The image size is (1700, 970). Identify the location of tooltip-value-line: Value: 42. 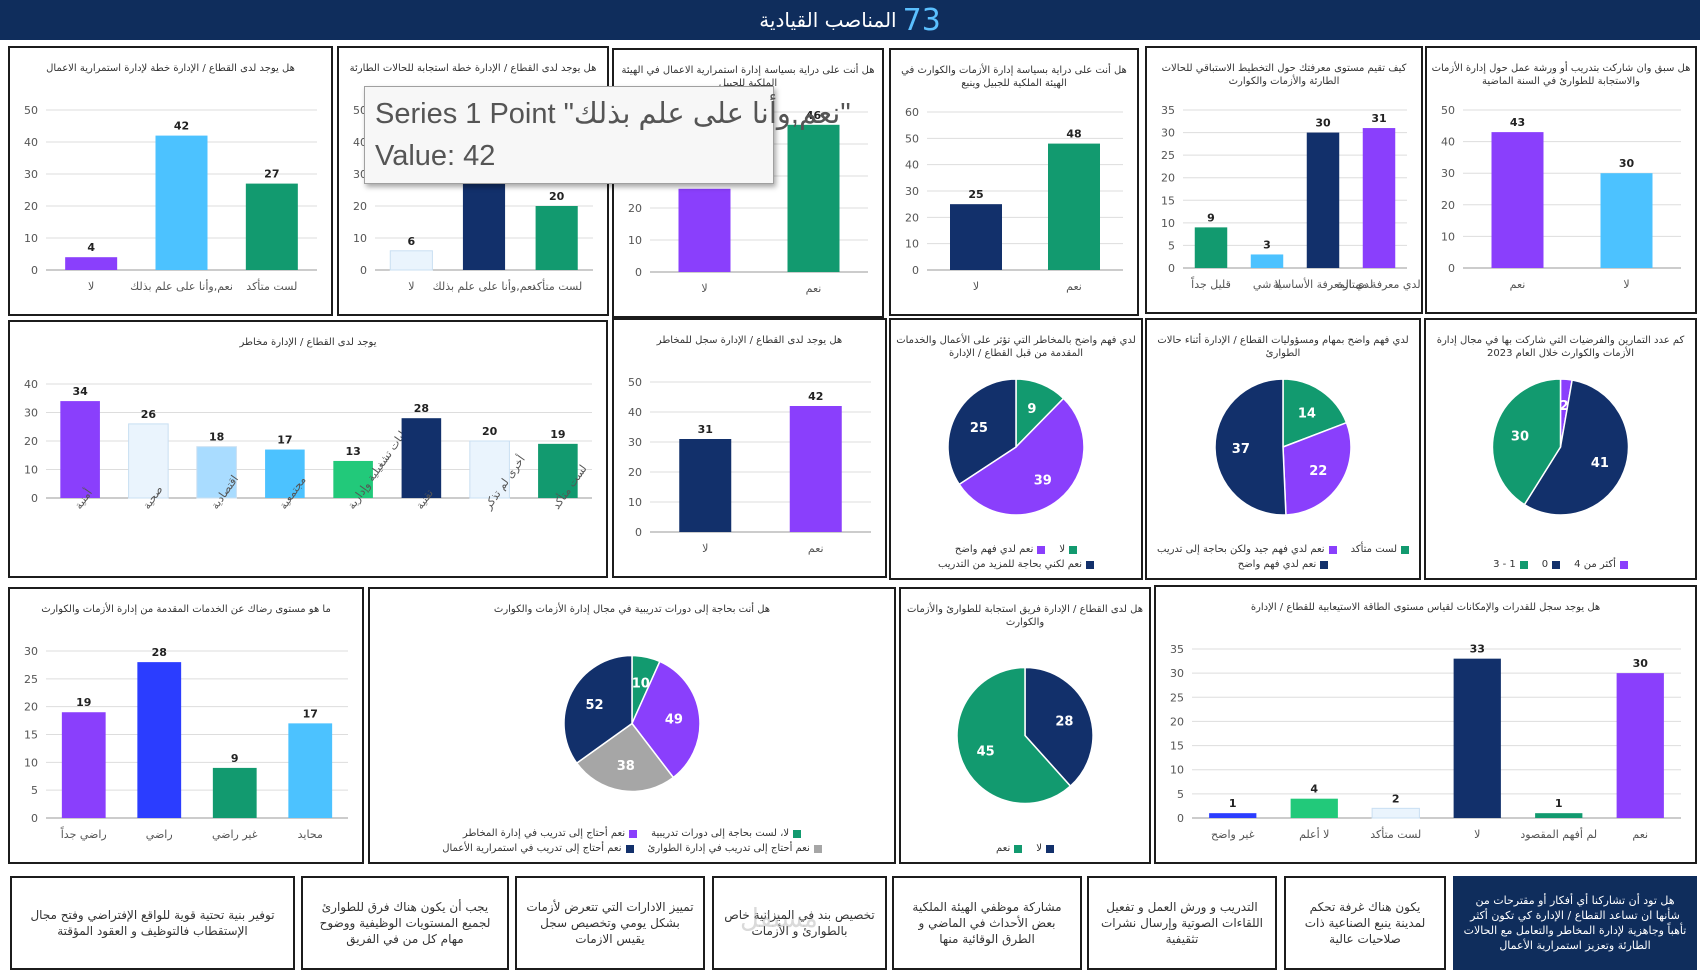
(435, 156).